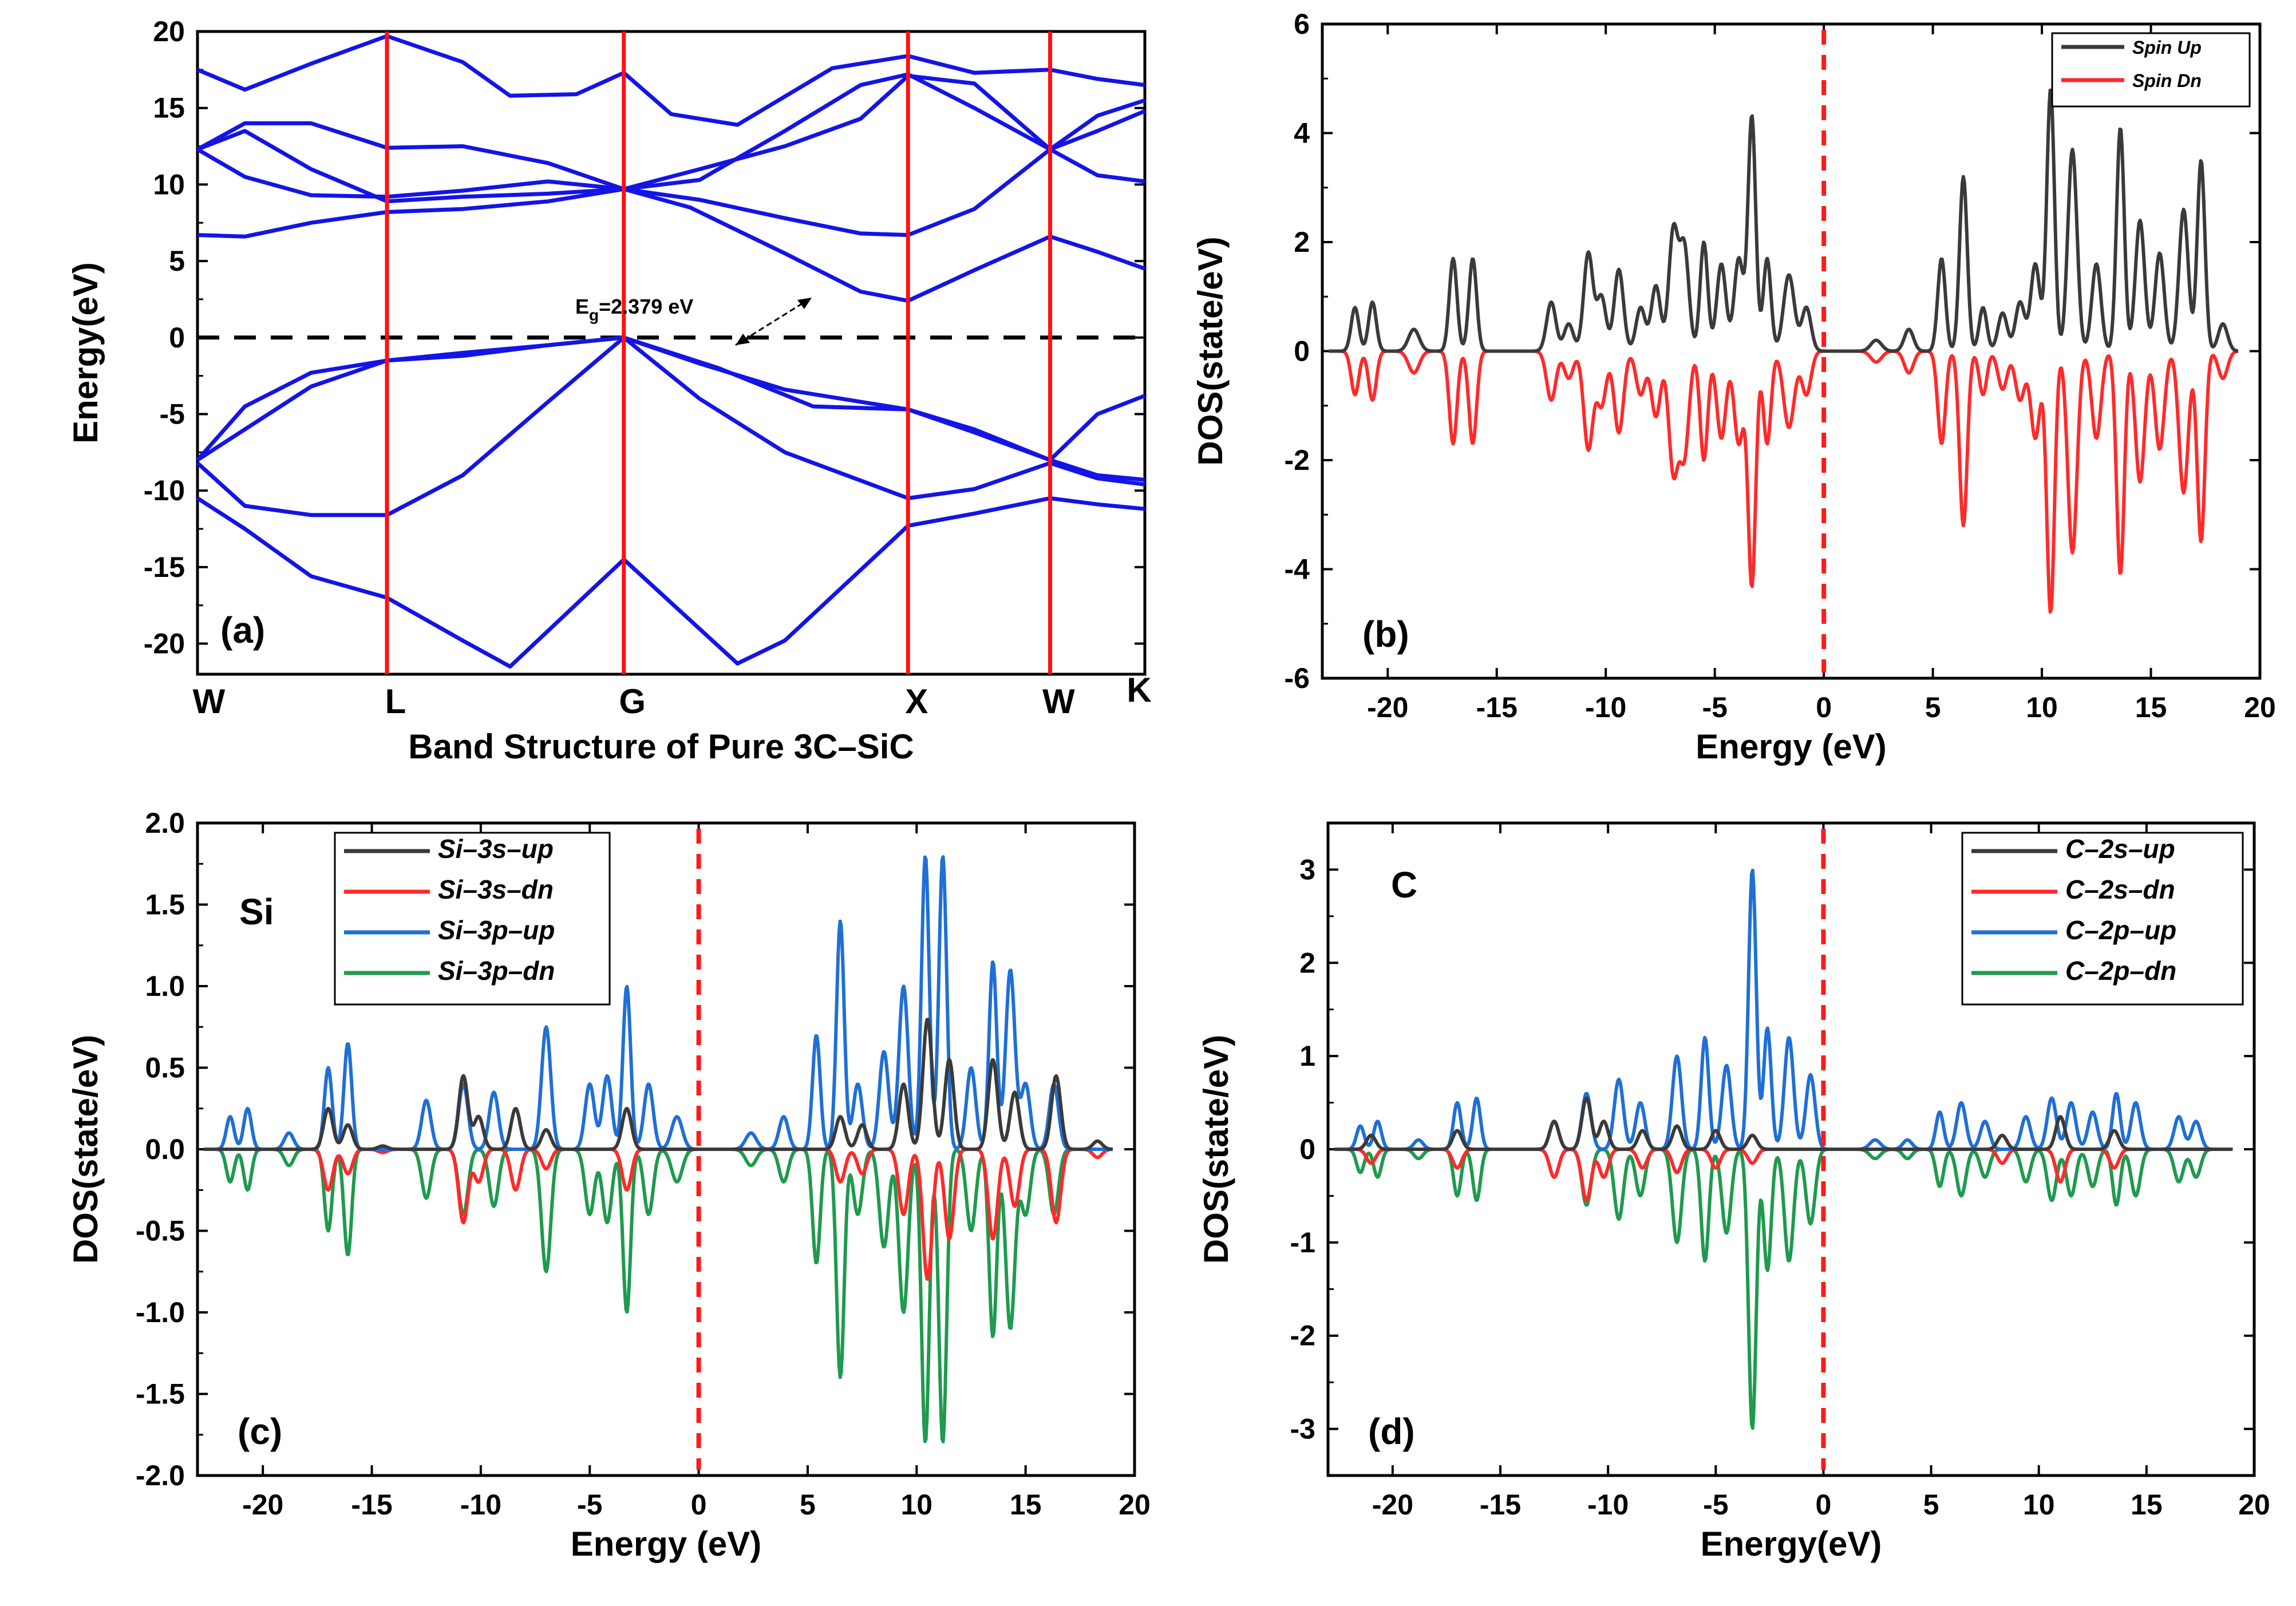 The width and height of the screenshot is (2296, 1606). What do you see at coordinates (2120, 930) in the screenshot?
I see `legend-entry: C–2p–up` at bounding box center [2120, 930].